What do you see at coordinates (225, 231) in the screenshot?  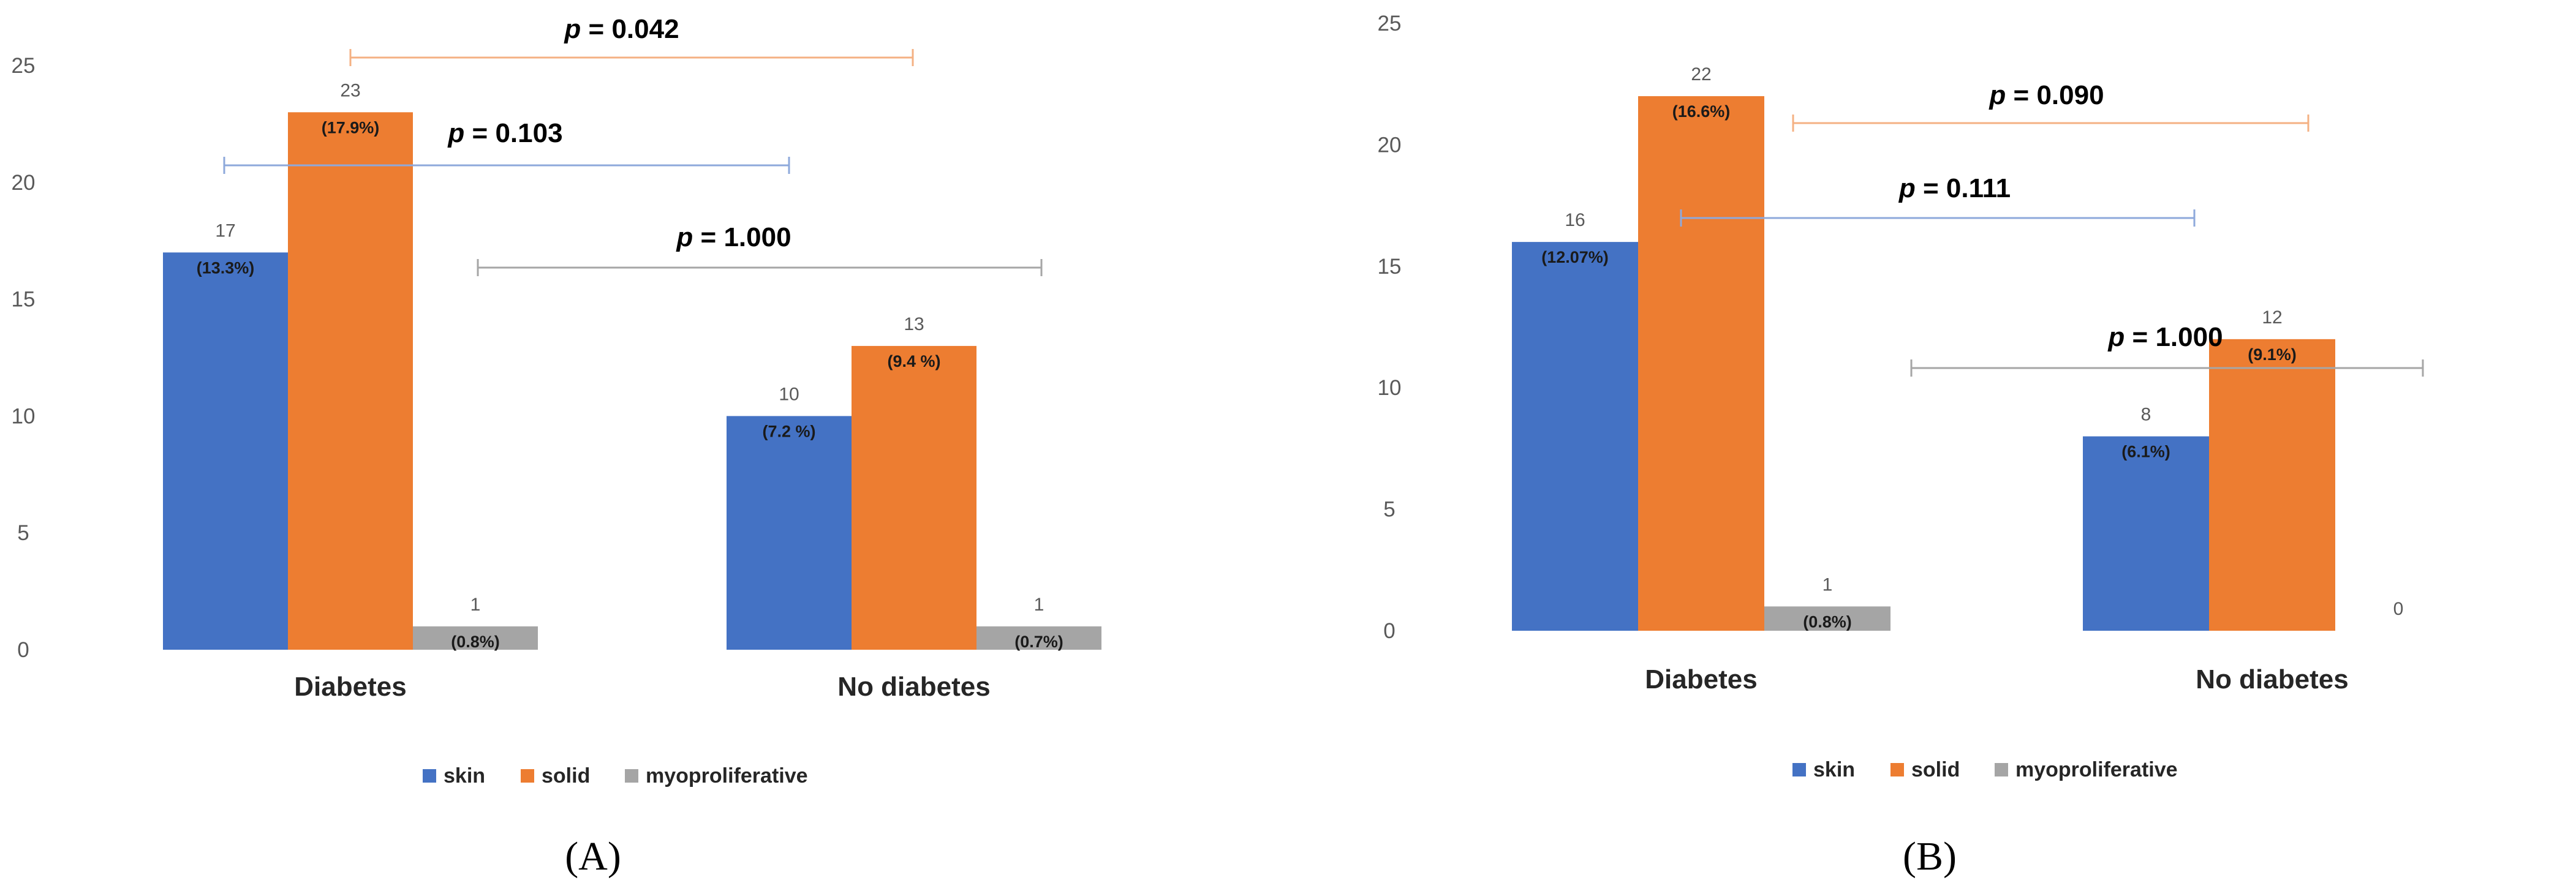 I see `value-label-skin-diabetes: 17` at bounding box center [225, 231].